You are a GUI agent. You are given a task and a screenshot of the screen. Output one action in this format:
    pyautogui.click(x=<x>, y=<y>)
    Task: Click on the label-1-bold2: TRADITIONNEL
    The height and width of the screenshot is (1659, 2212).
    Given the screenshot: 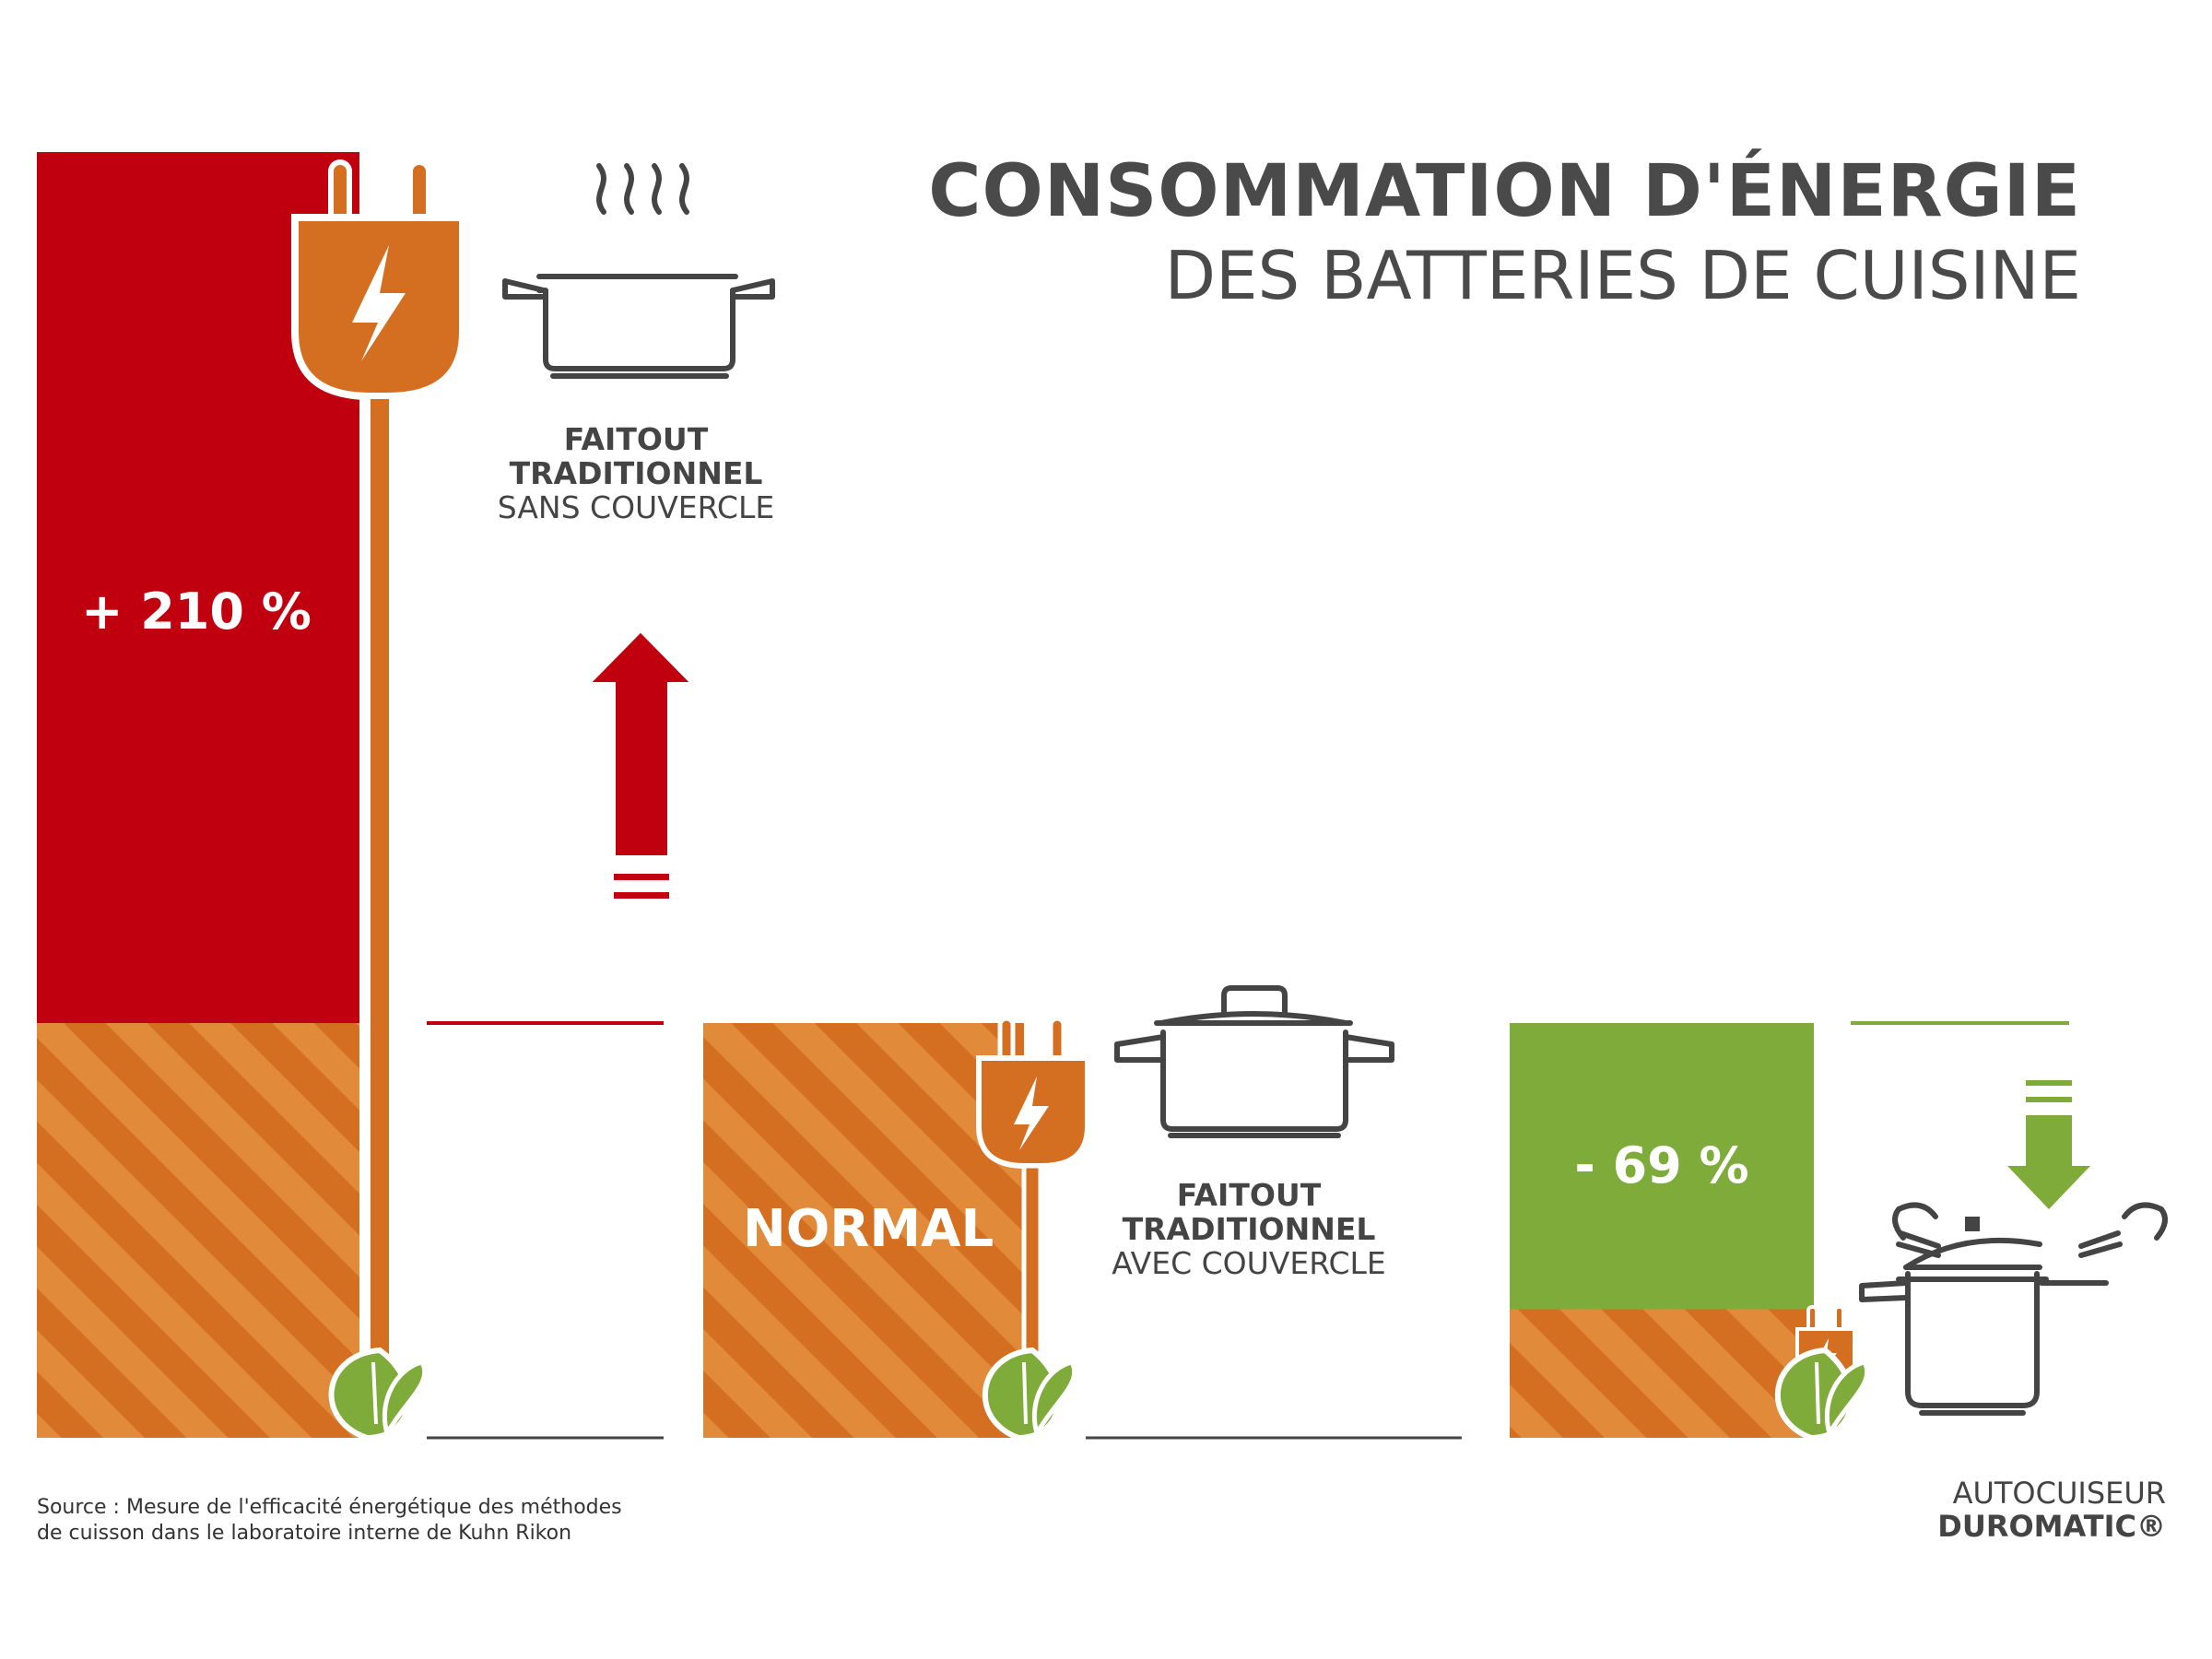 What is the action you would take?
    pyautogui.click(x=636, y=473)
    